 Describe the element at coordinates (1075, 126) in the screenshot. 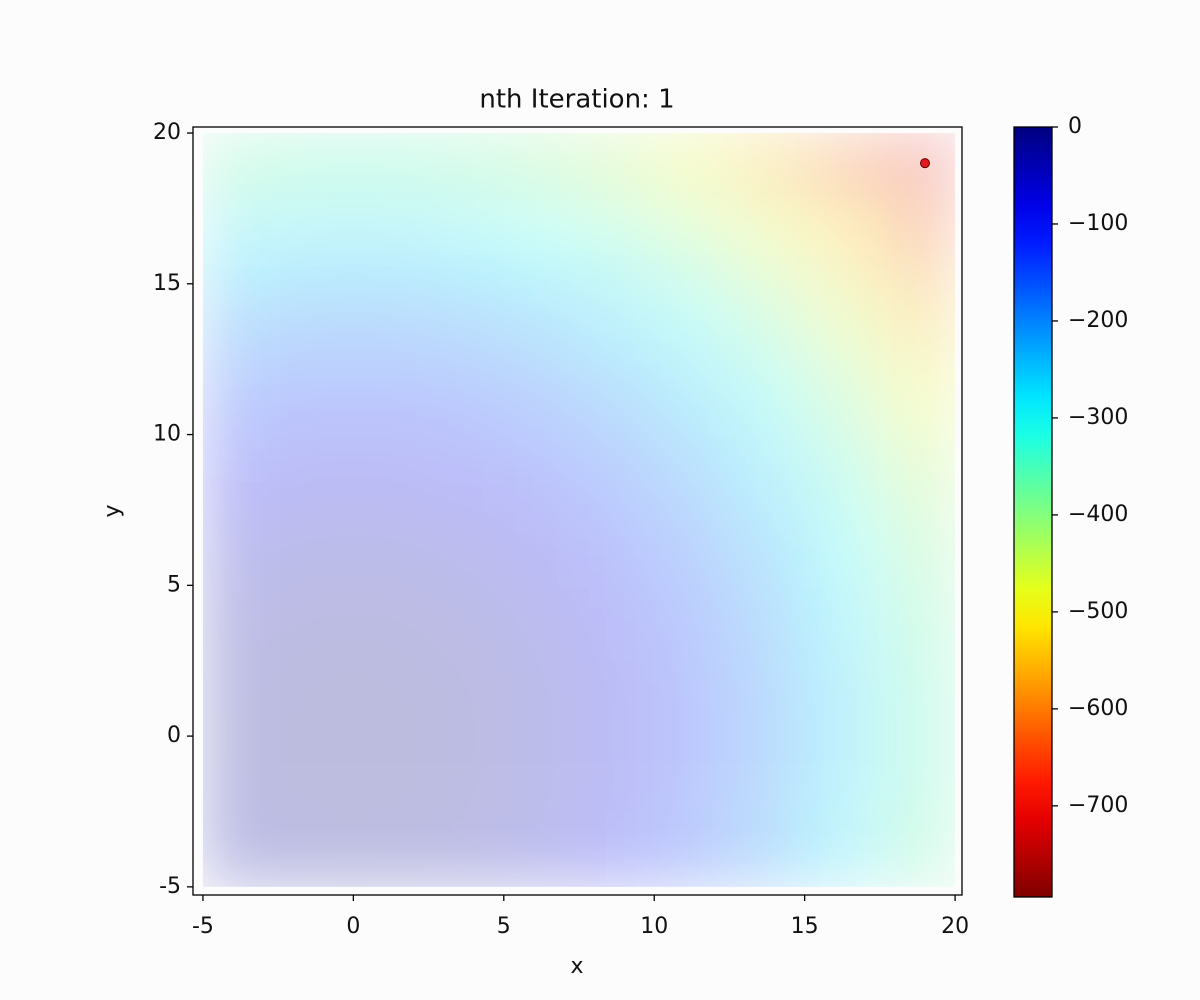

I see `colorbar-tick-label: 0` at that location.